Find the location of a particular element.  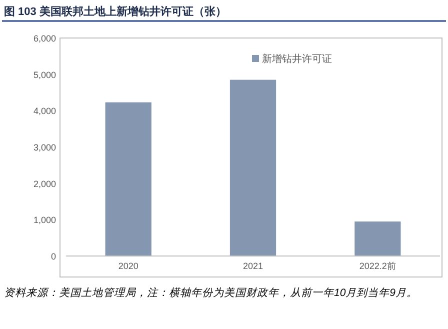

y-tick-label: 2,000 is located at coordinates (44, 183).